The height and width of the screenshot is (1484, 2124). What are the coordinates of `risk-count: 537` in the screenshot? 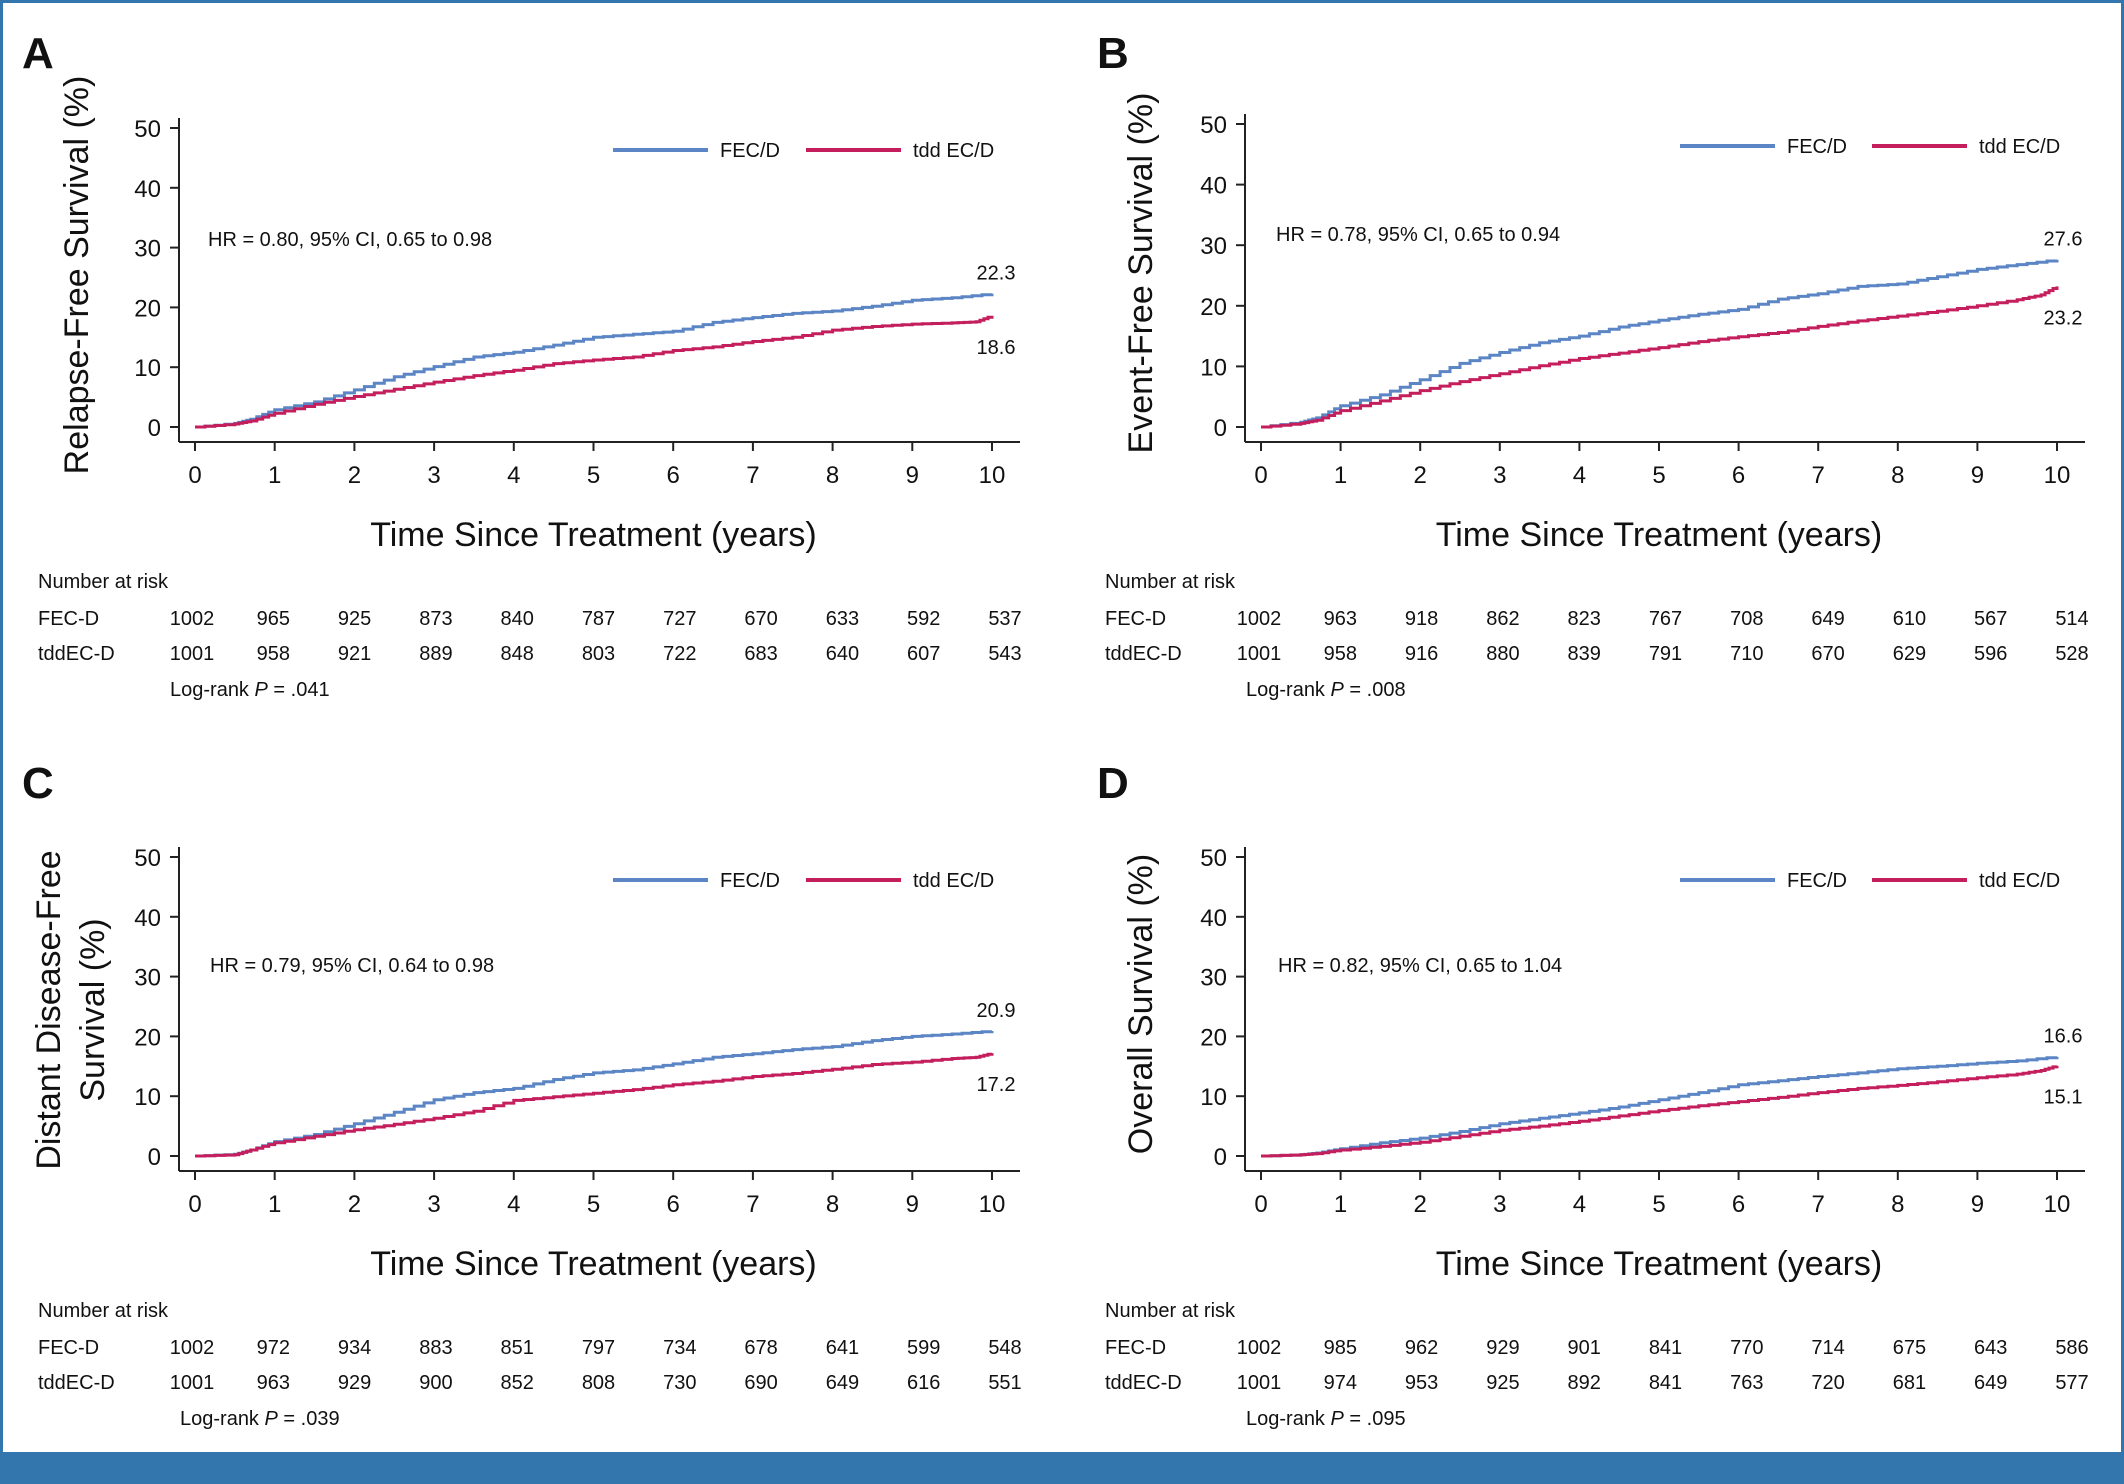 It's located at (1004, 619).